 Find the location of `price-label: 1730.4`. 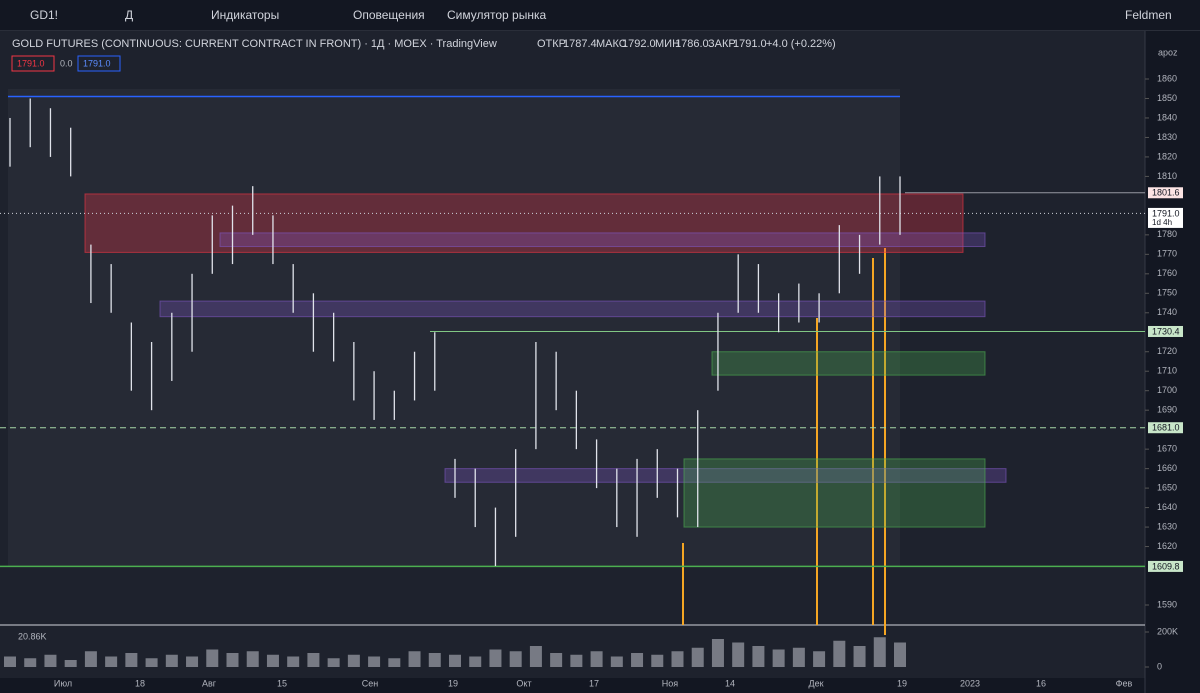

price-label: 1730.4 is located at coordinates (1166, 331).